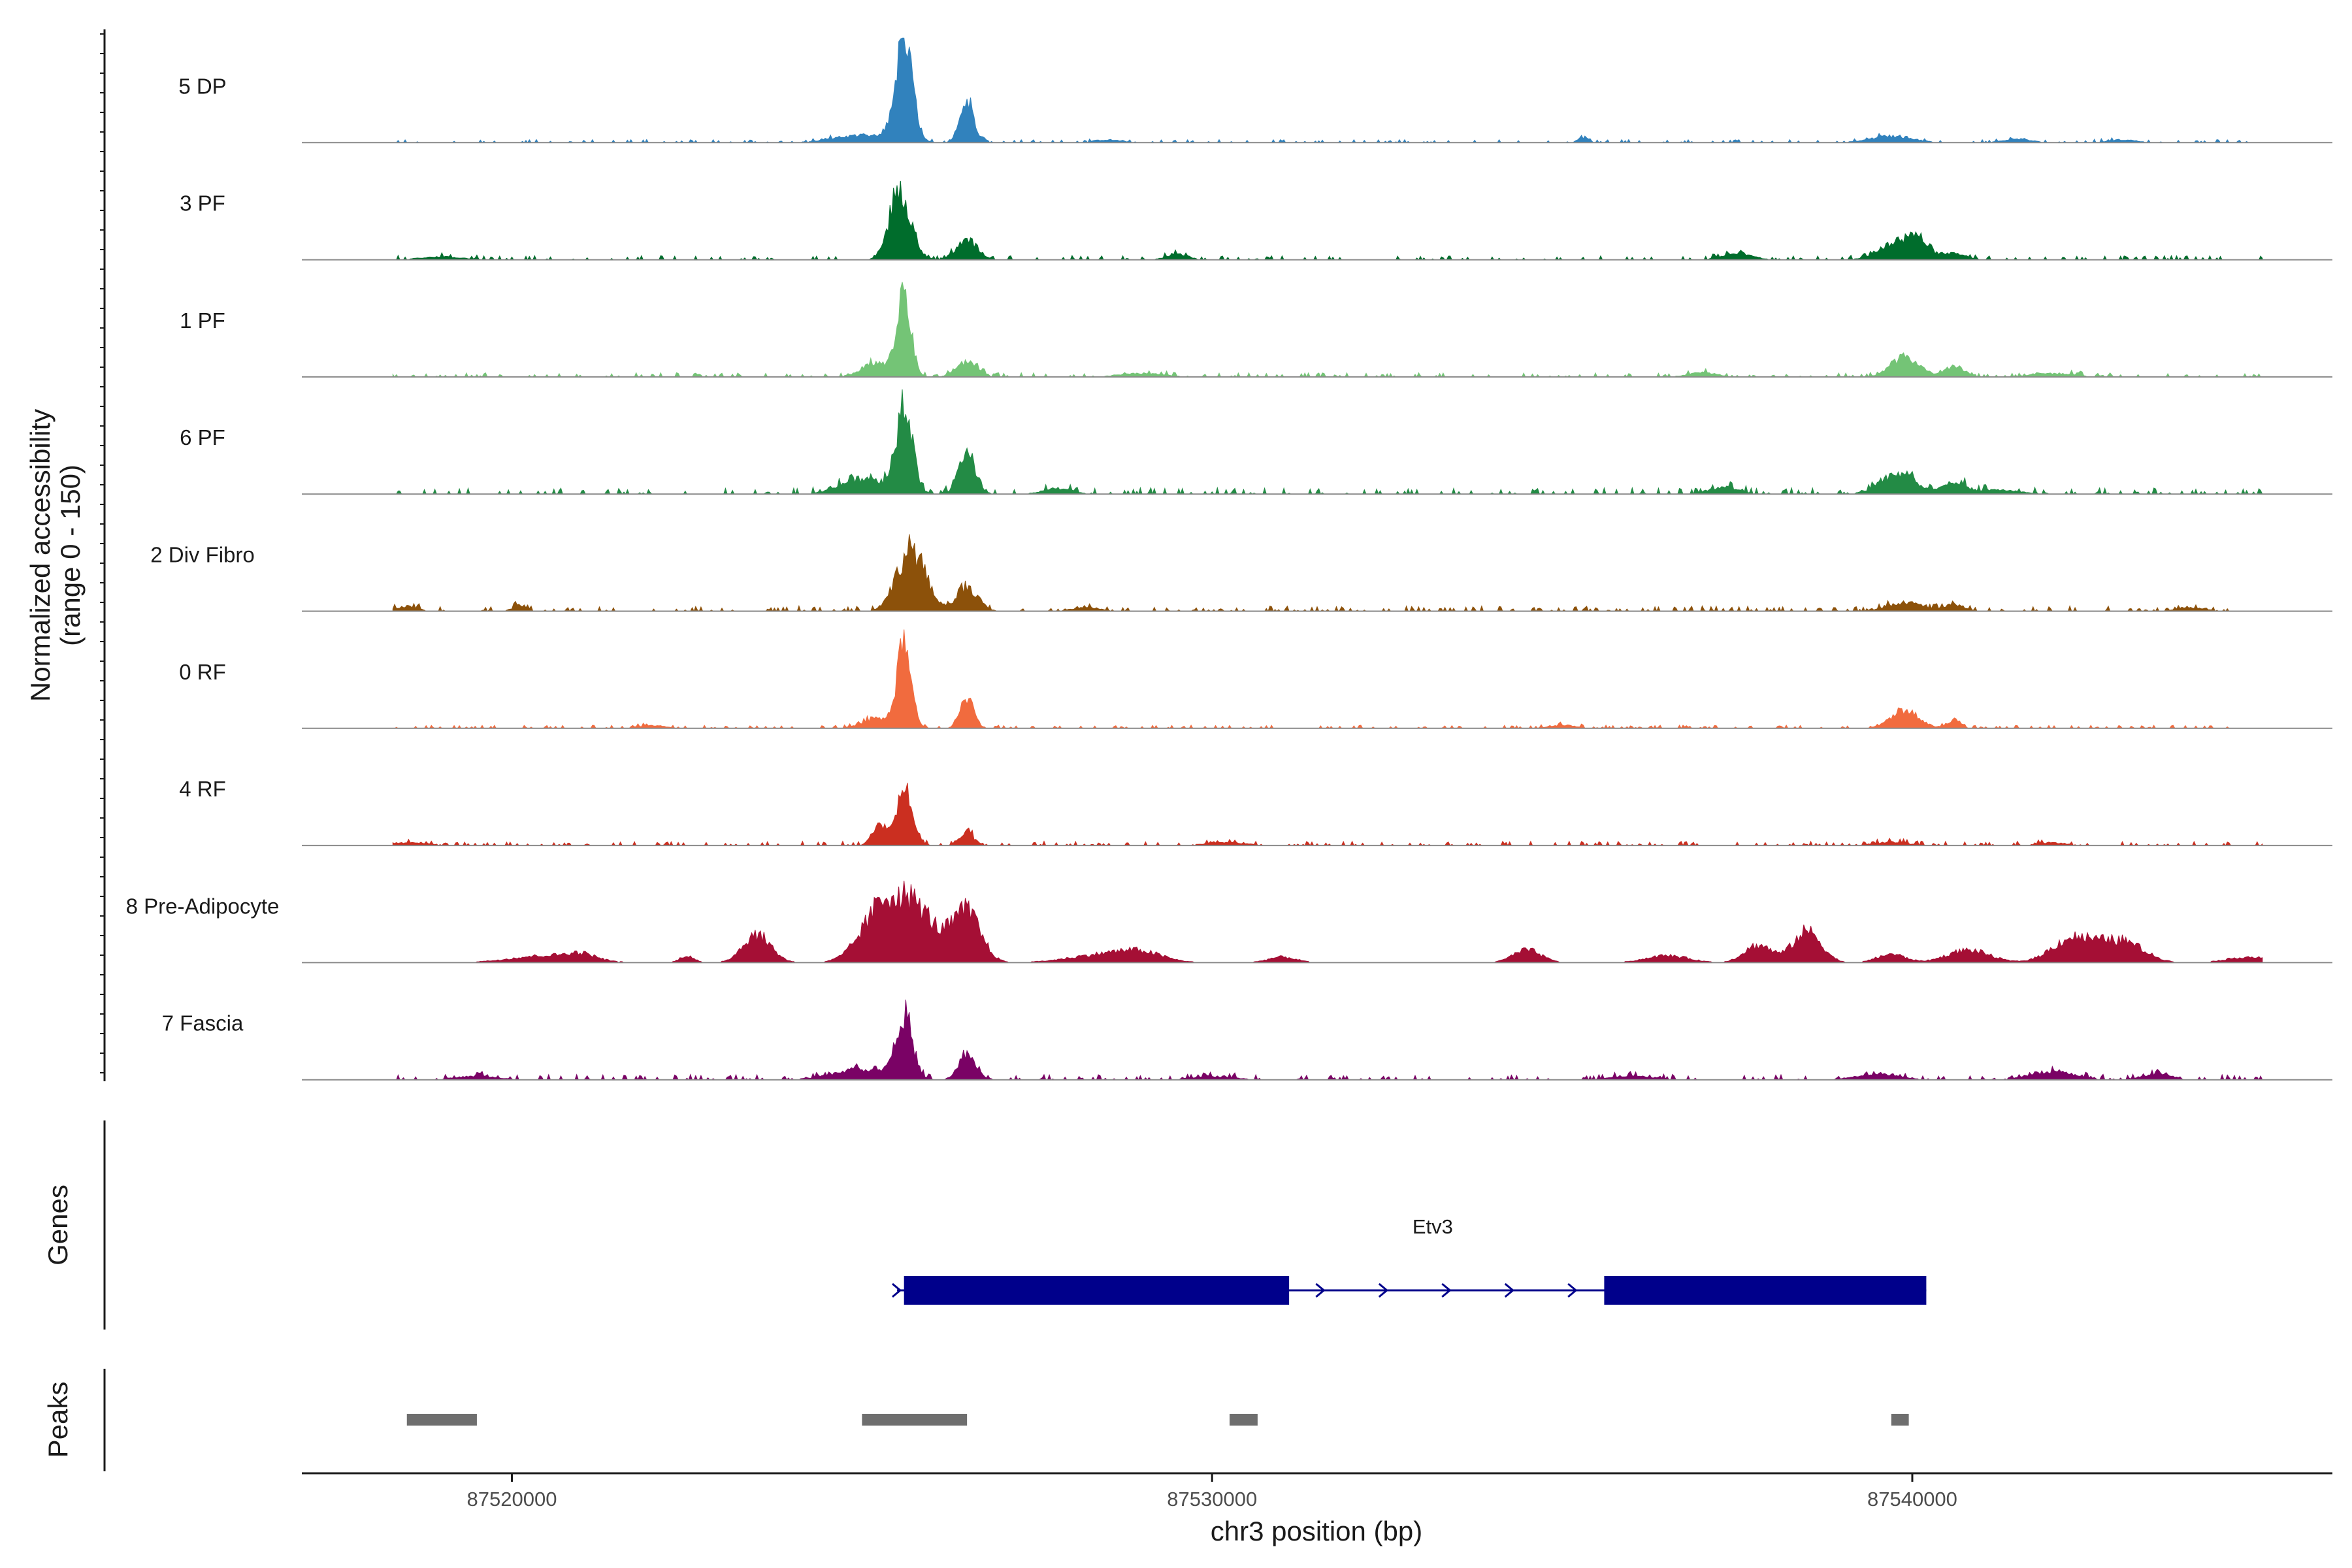 The width and height of the screenshot is (2352, 1568). Describe the element at coordinates (57, 1420) in the screenshot. I see `peaks-track-title: Peaks` at that location.